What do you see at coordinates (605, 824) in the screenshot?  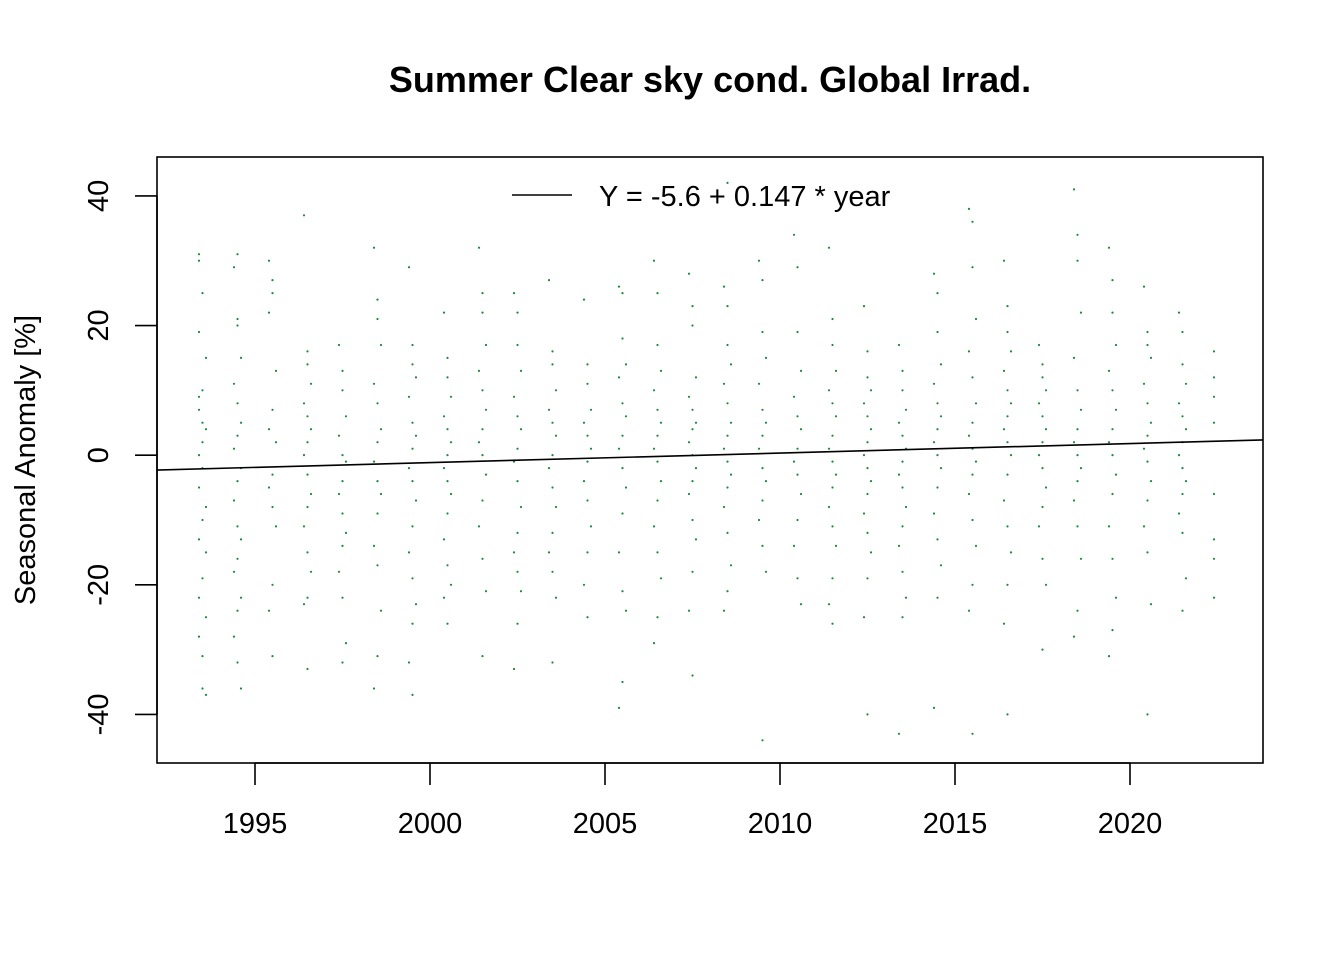 I see `x-tick-label: 2005` at bounding box center [605, 824].